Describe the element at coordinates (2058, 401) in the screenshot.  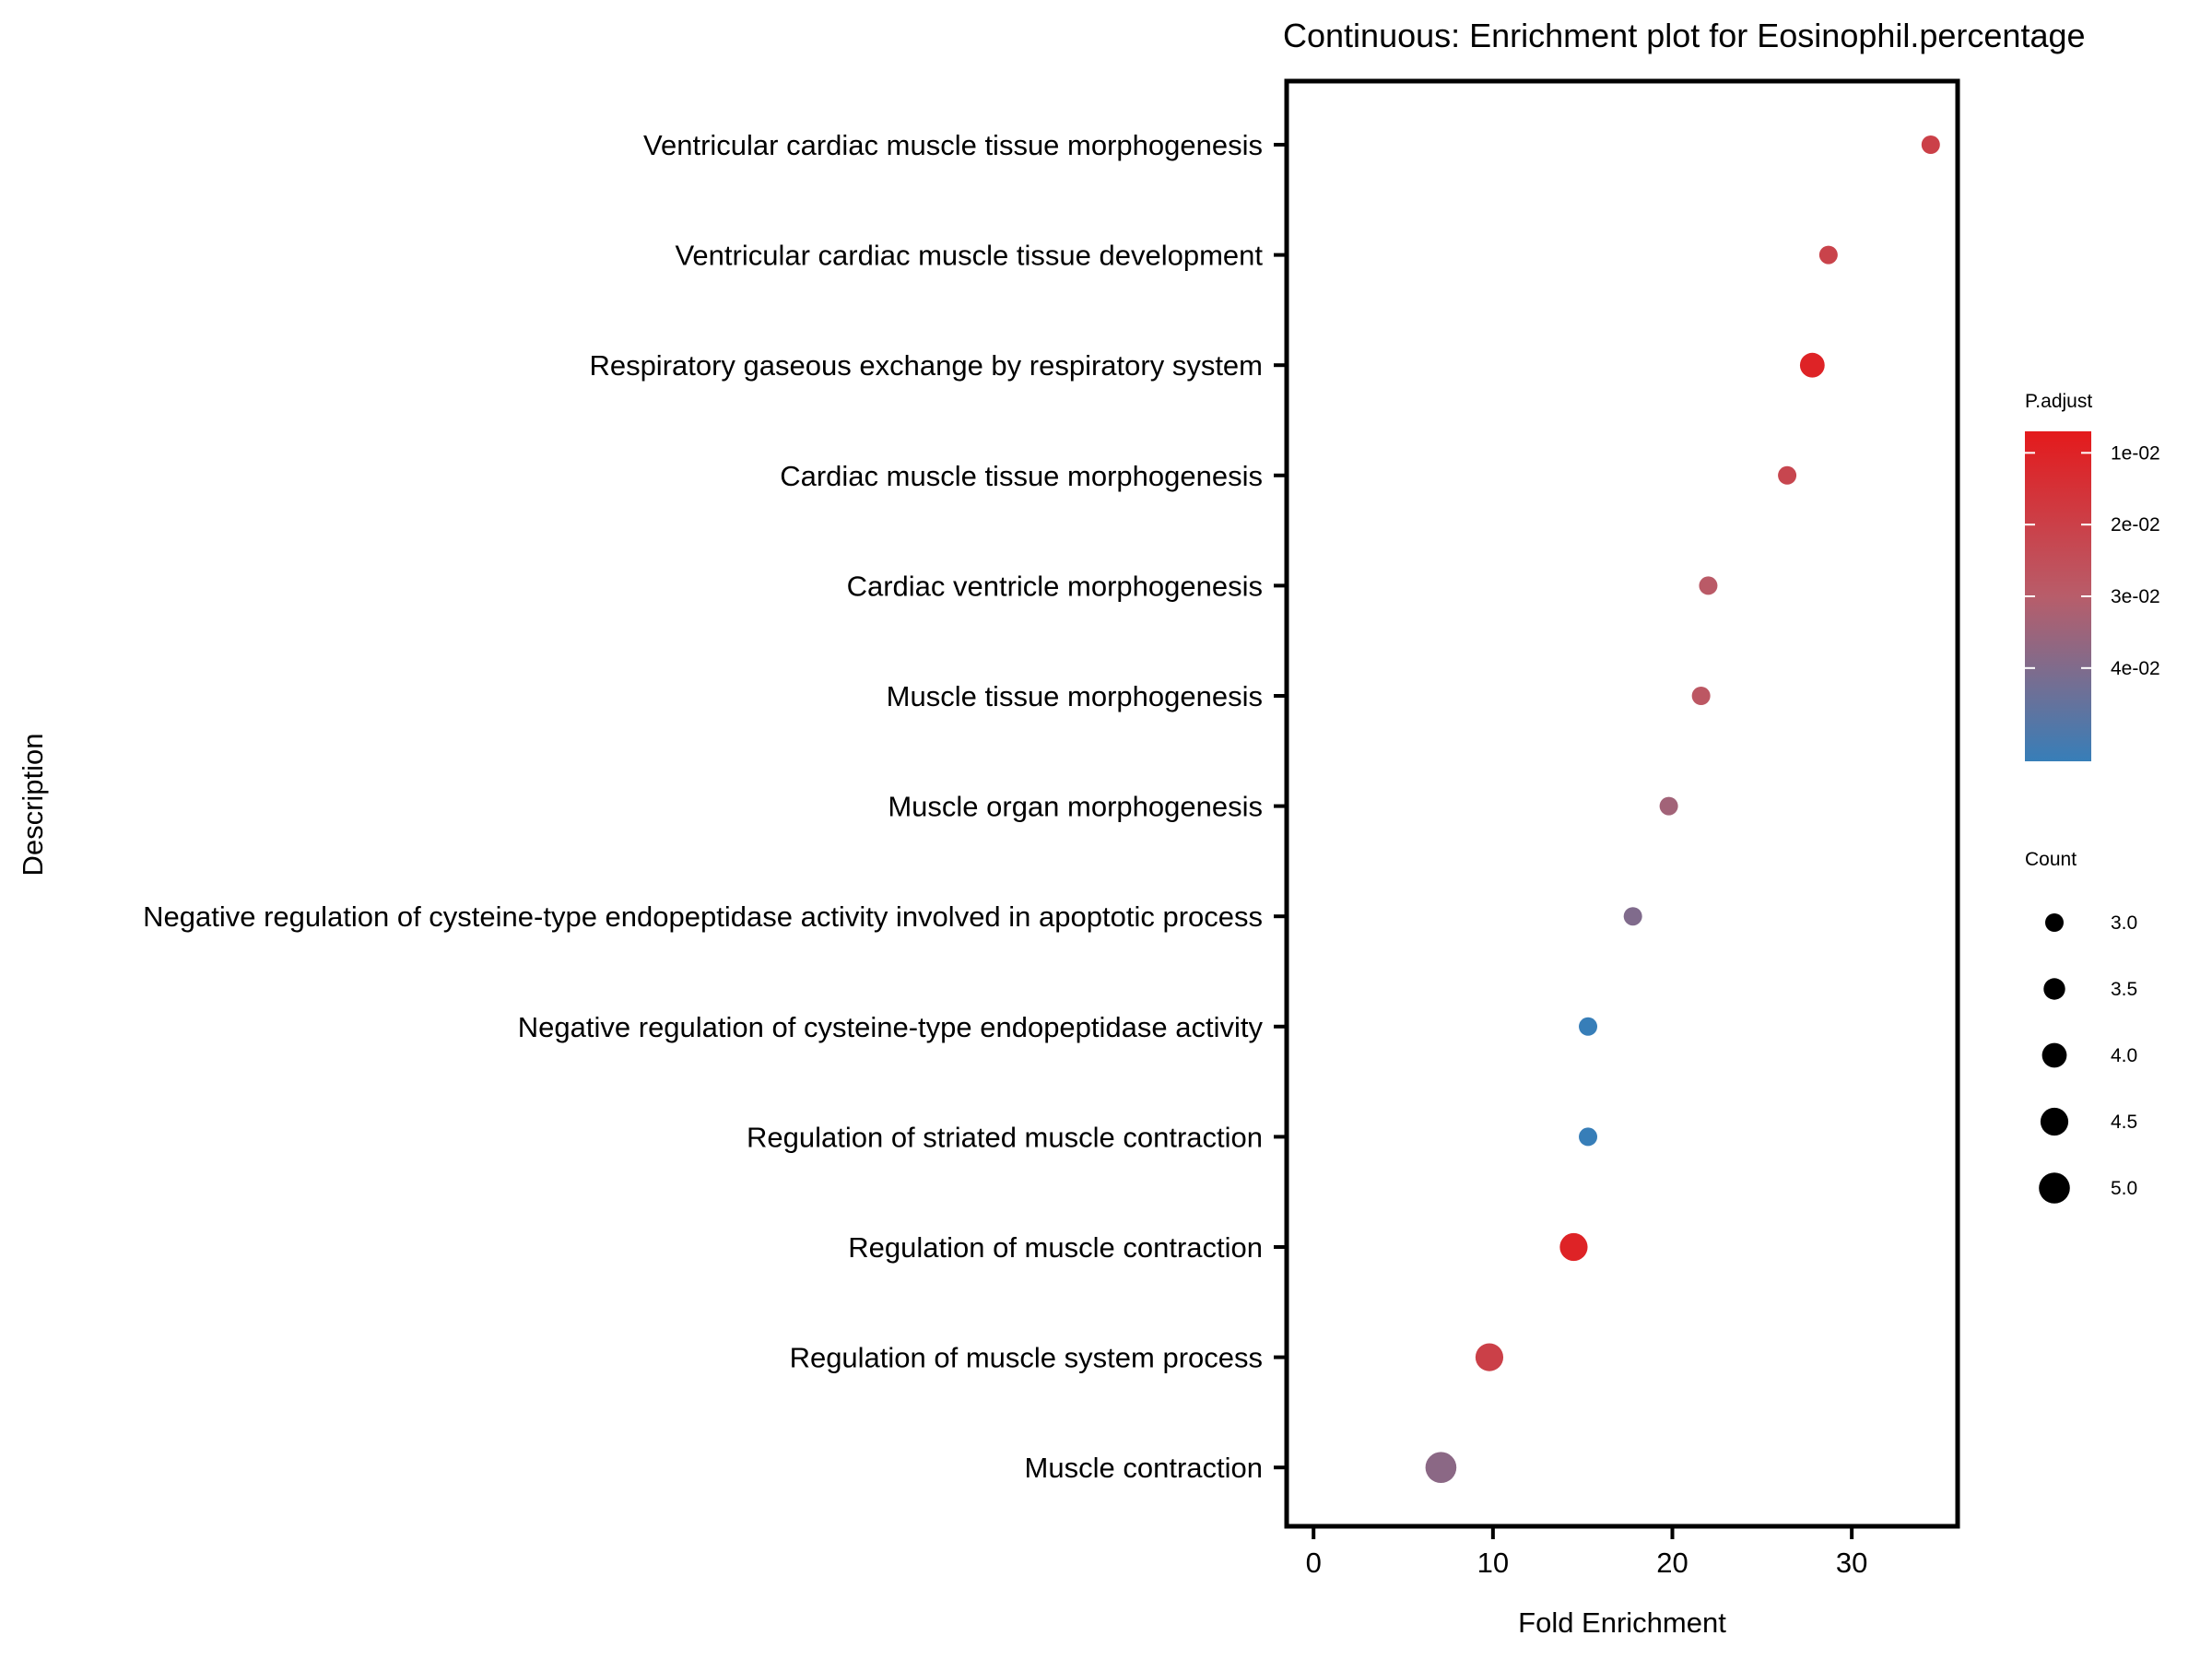
I see `color-legend-title: P.adjust` at that location.